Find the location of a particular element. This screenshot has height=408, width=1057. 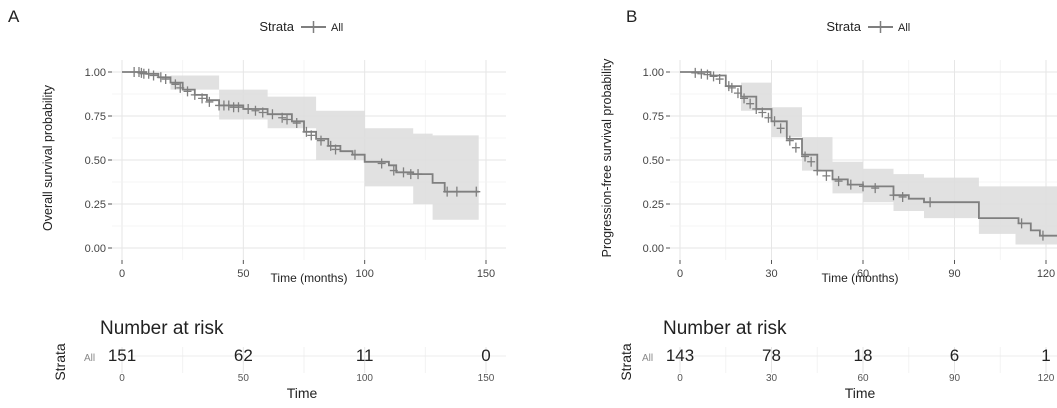

risk-table-times-a: 0 50 100 150 is located at coordinates (307, 378).